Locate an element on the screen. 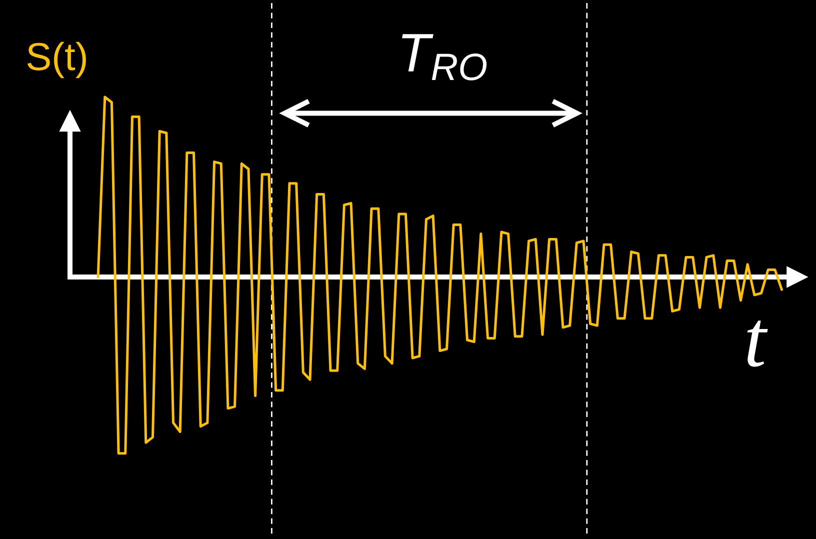 Image resolution: width=816 pixels, height=539 pixels. x-axis-title: t is located at coordinates (757, 343).